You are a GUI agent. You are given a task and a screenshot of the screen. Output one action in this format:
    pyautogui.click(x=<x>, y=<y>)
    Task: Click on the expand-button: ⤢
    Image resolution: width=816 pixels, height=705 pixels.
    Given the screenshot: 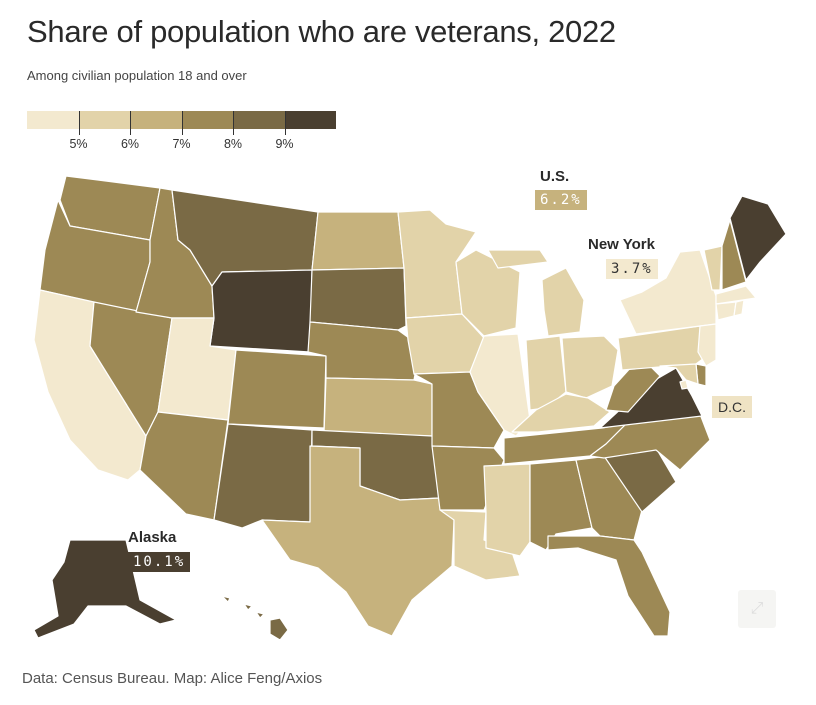 What is the action you would take?
    pyautogui.click(x=757, y=609)
    